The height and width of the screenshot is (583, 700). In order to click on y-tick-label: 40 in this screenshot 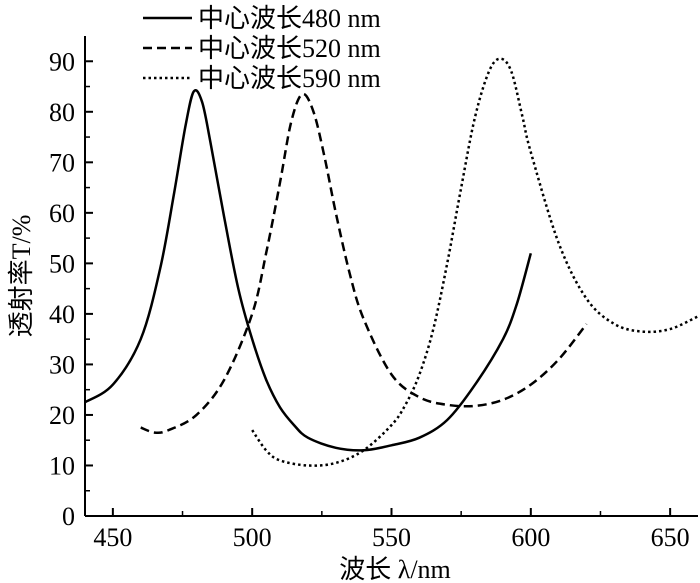, I will do `click(62, 314)`.